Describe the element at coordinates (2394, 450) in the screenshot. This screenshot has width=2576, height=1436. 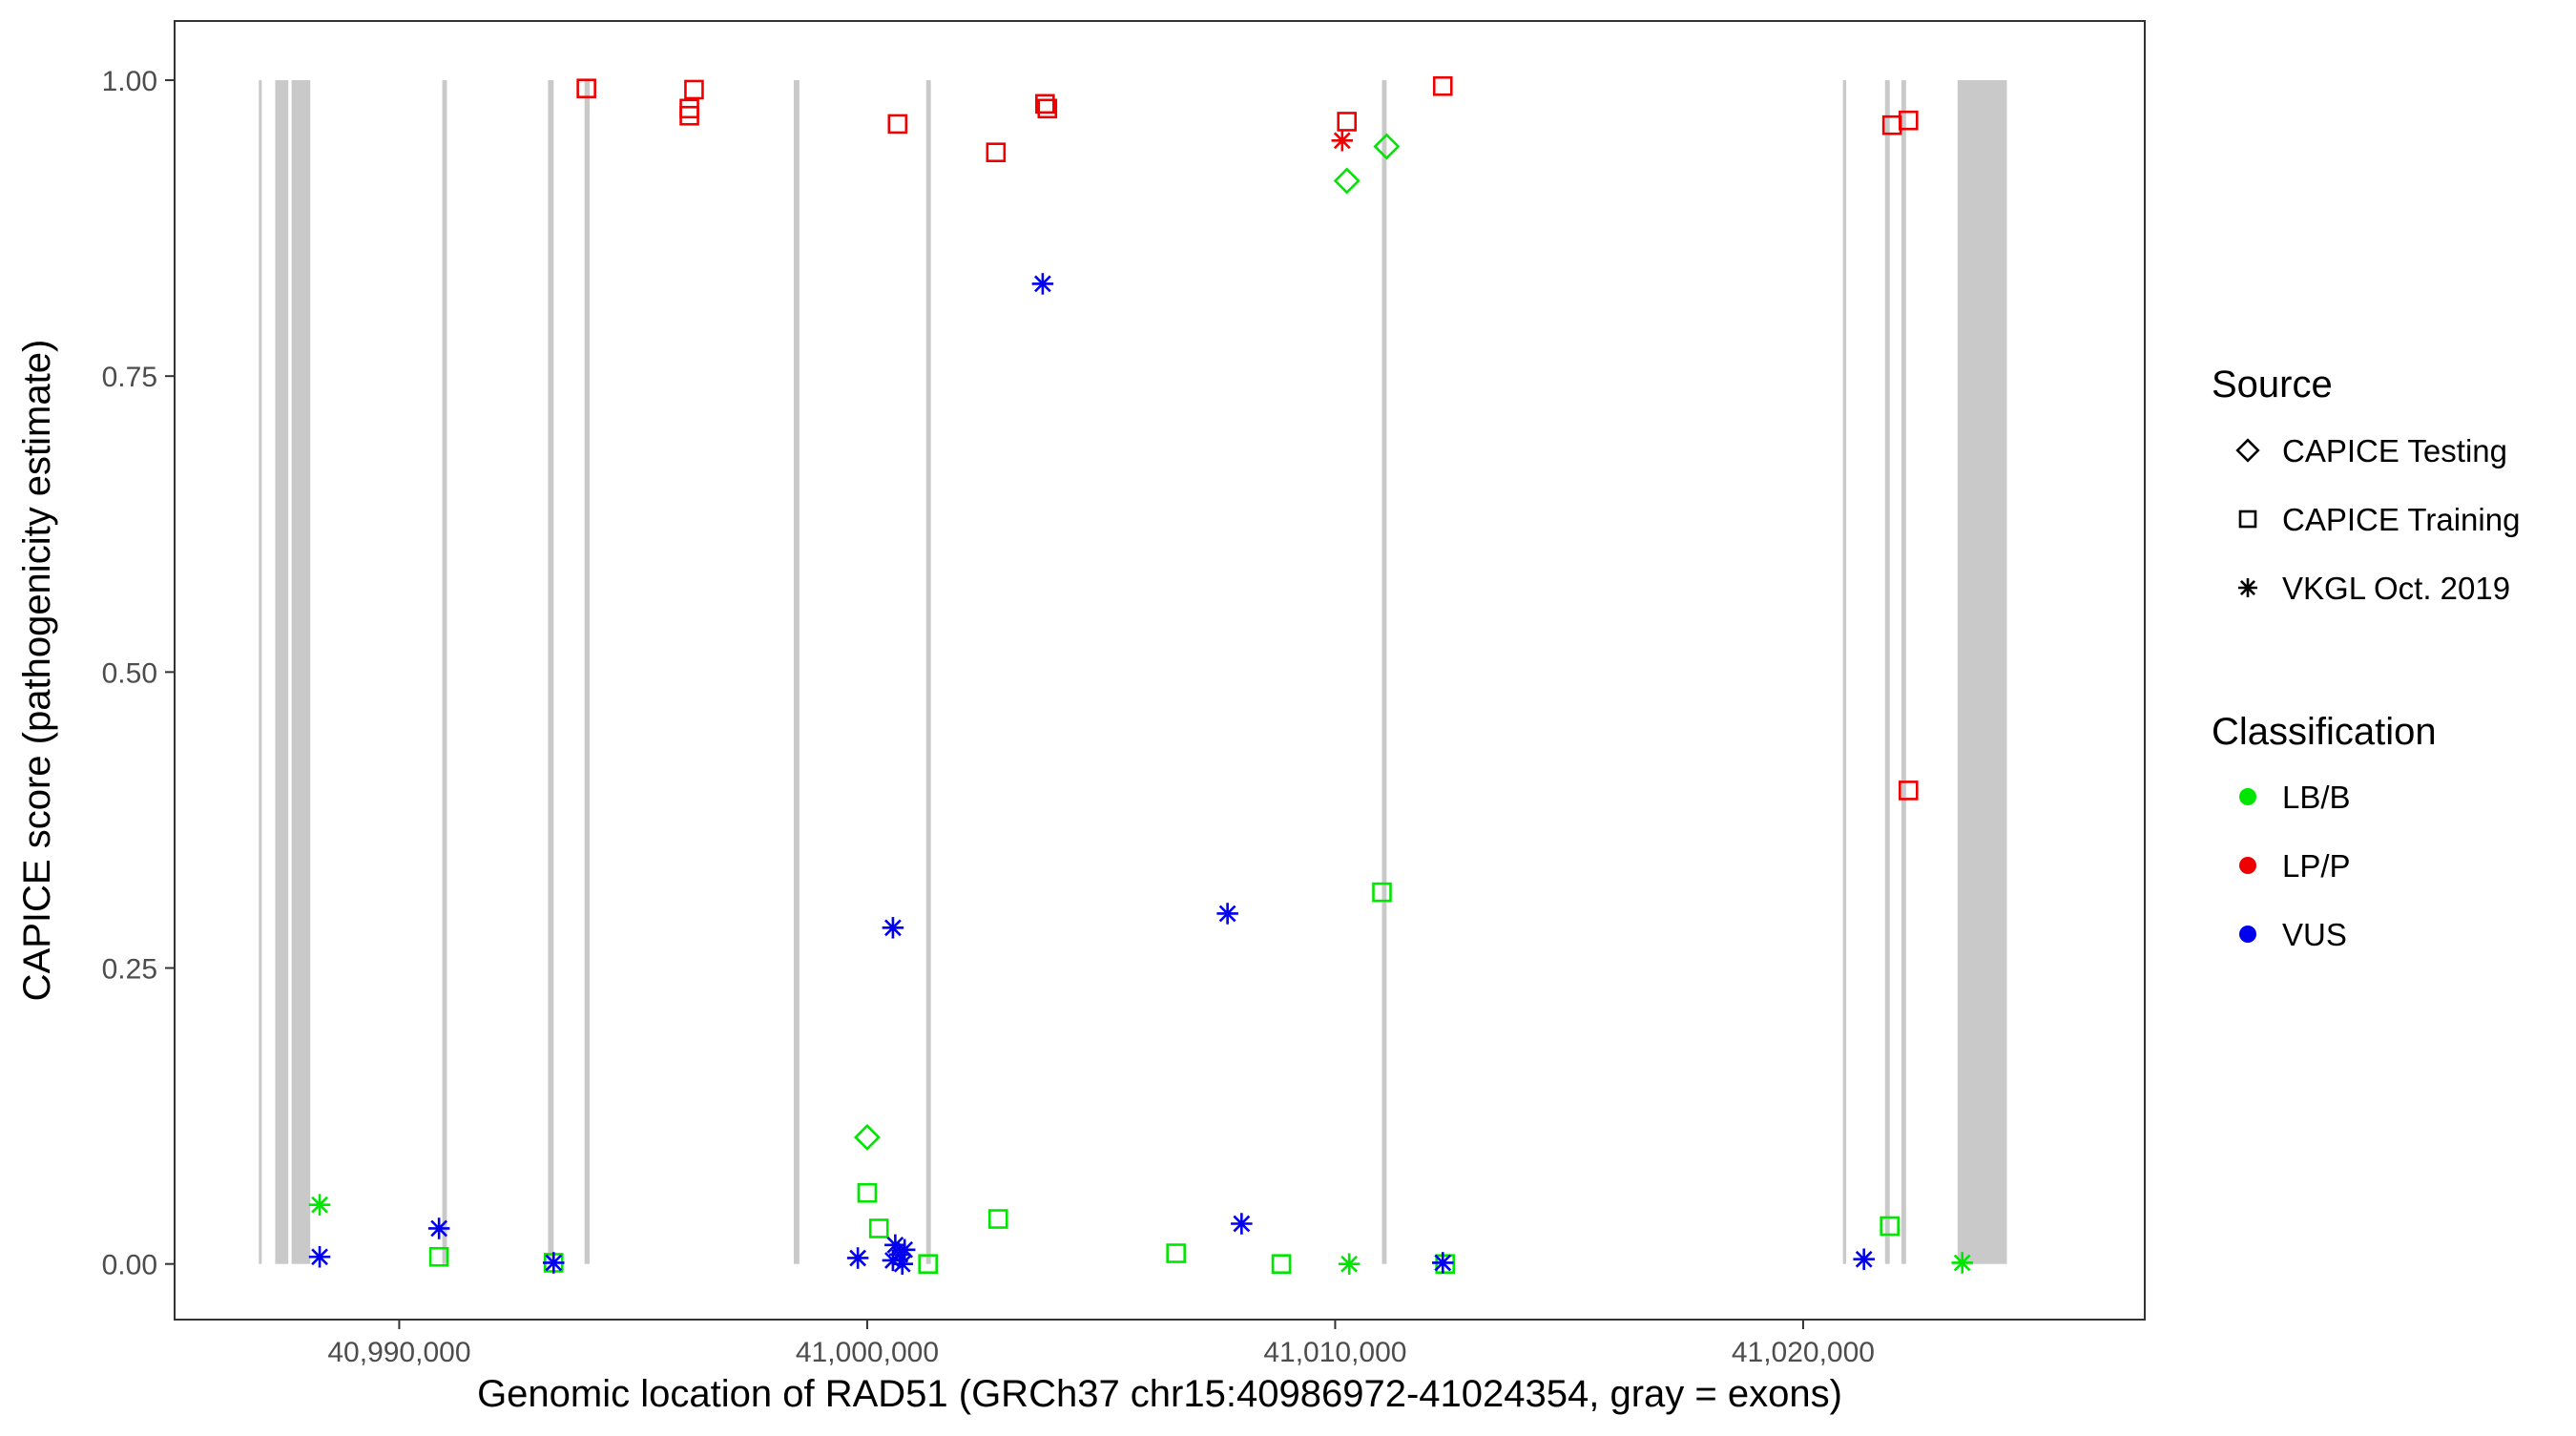
I see `legend-source-label: CAPICE Testing` at that location.